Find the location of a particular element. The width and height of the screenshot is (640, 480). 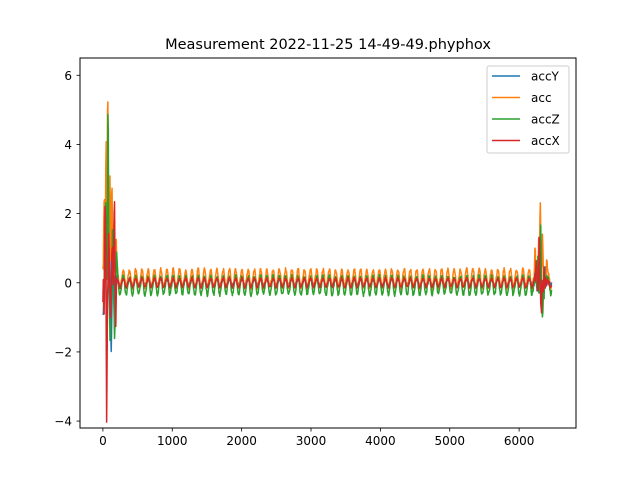

x-tick-label: 5000 is located at coordinates (449, 441).